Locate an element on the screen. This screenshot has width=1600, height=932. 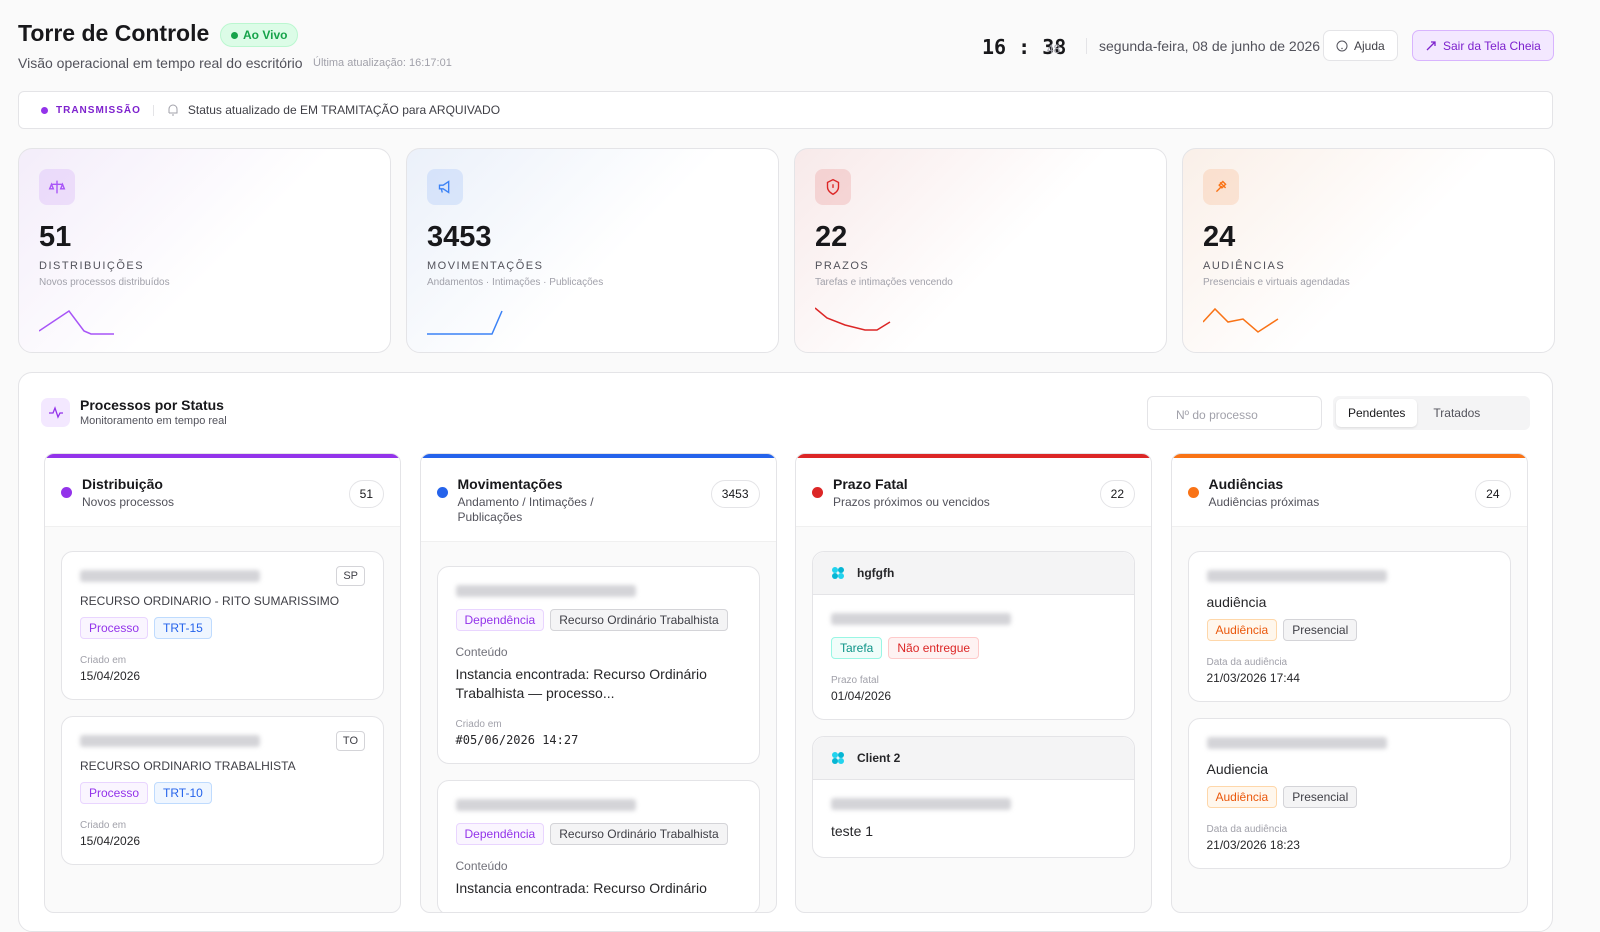
column-titles: Audiências Audiências próximas is located at coordinates (1294, 493).